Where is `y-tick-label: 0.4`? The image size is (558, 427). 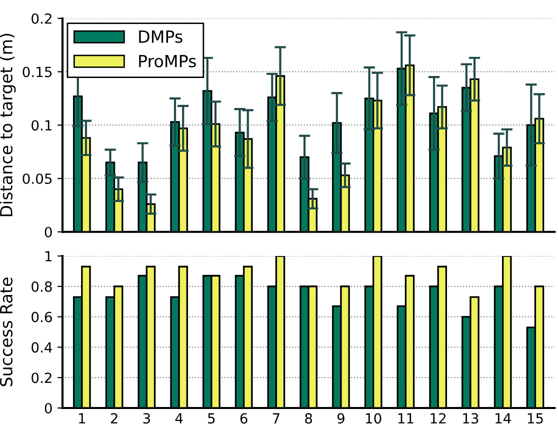
y-tick-label: 0.4 is located at coordinates (42, 347).